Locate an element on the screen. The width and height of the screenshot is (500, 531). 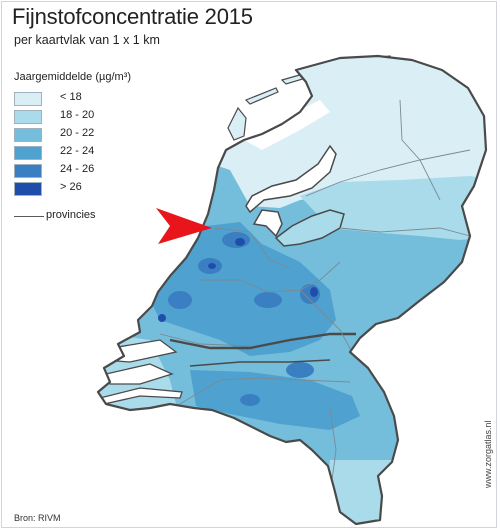
source-note: Bron: RIVM is located at coordinates (37, 518).